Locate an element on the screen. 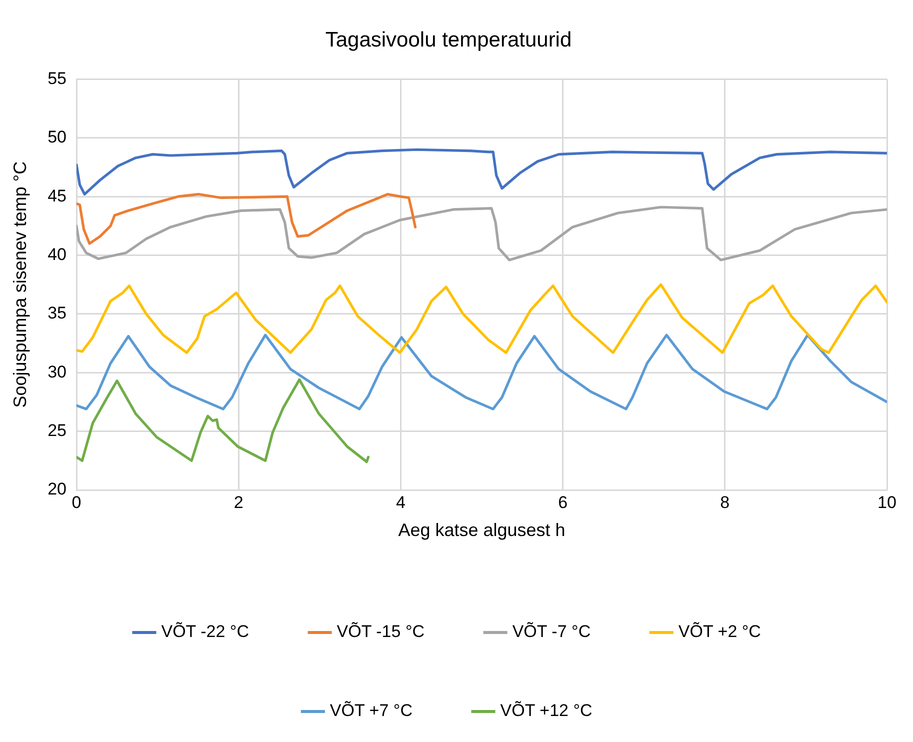 The image size is (913, 742). y-tick-label: 30 is located at coordinates (57, 372).